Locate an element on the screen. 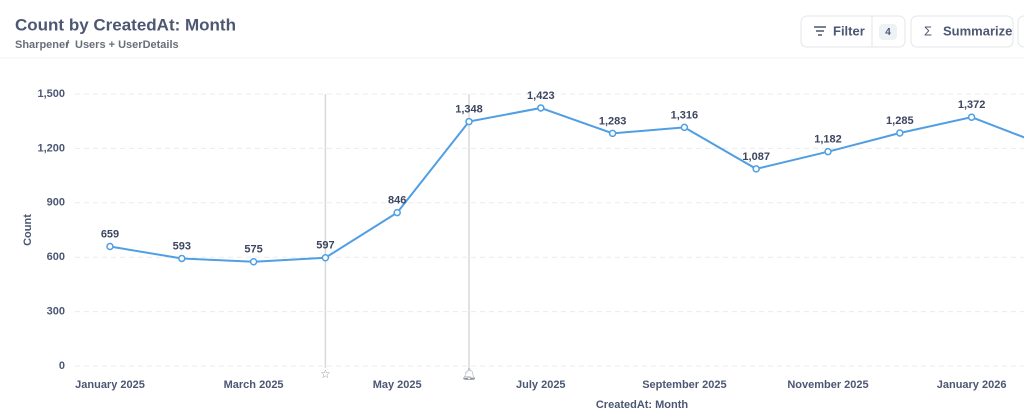  data-label: 659 is located at coordinates (110, 234).